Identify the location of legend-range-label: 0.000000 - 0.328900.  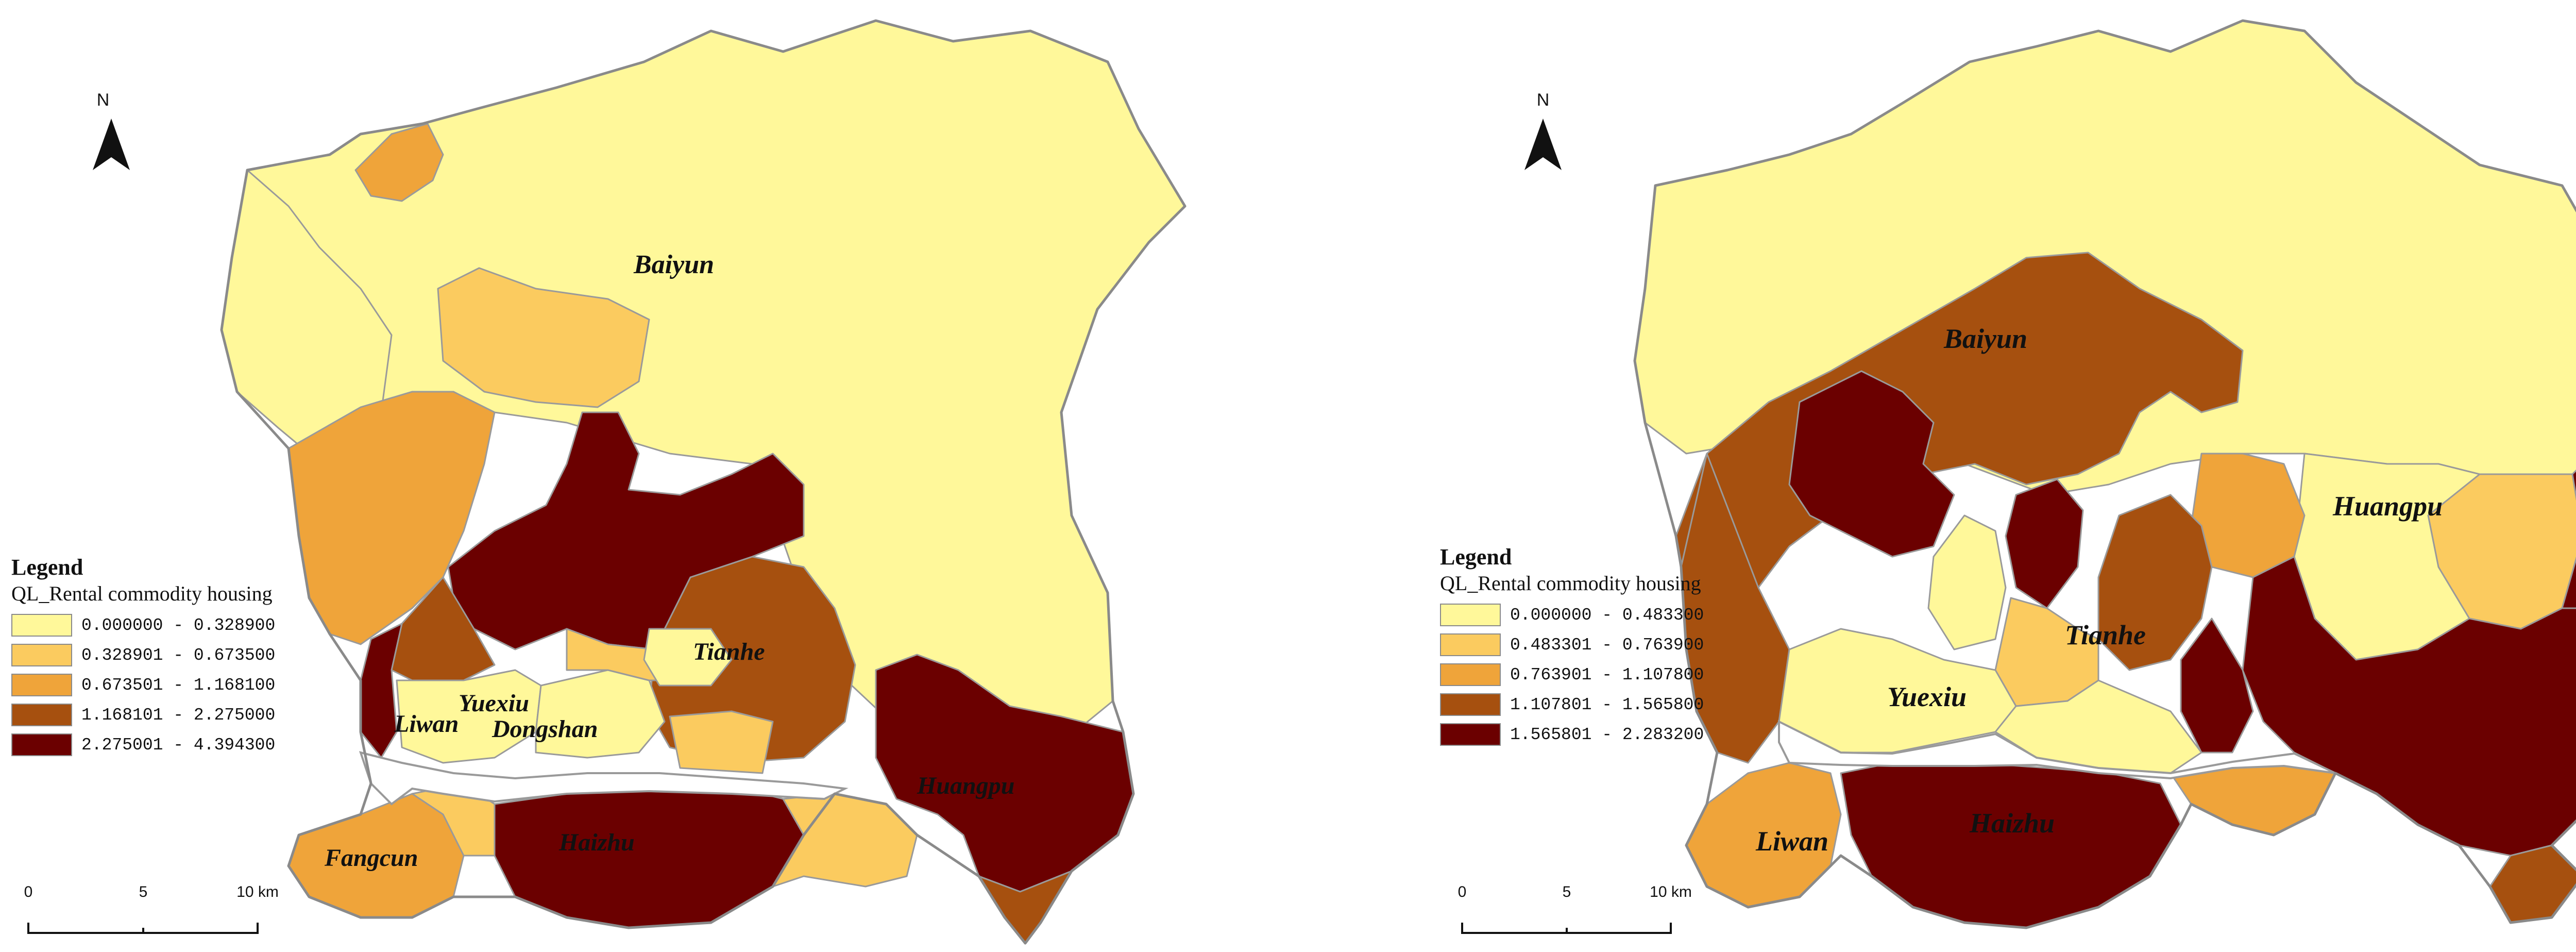
(178, 625).